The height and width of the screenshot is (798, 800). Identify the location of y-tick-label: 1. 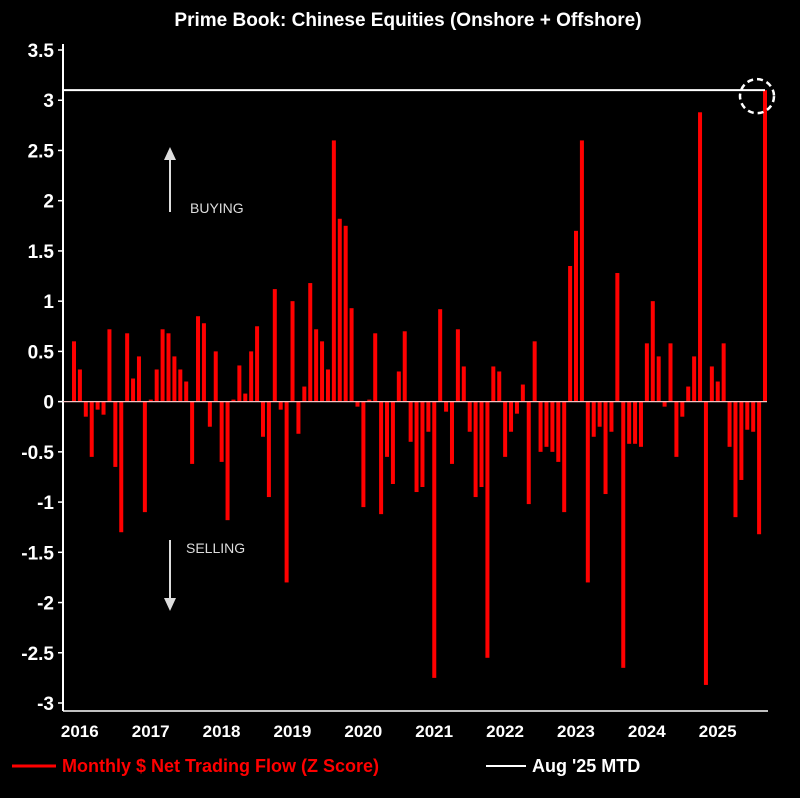
(48, 302).